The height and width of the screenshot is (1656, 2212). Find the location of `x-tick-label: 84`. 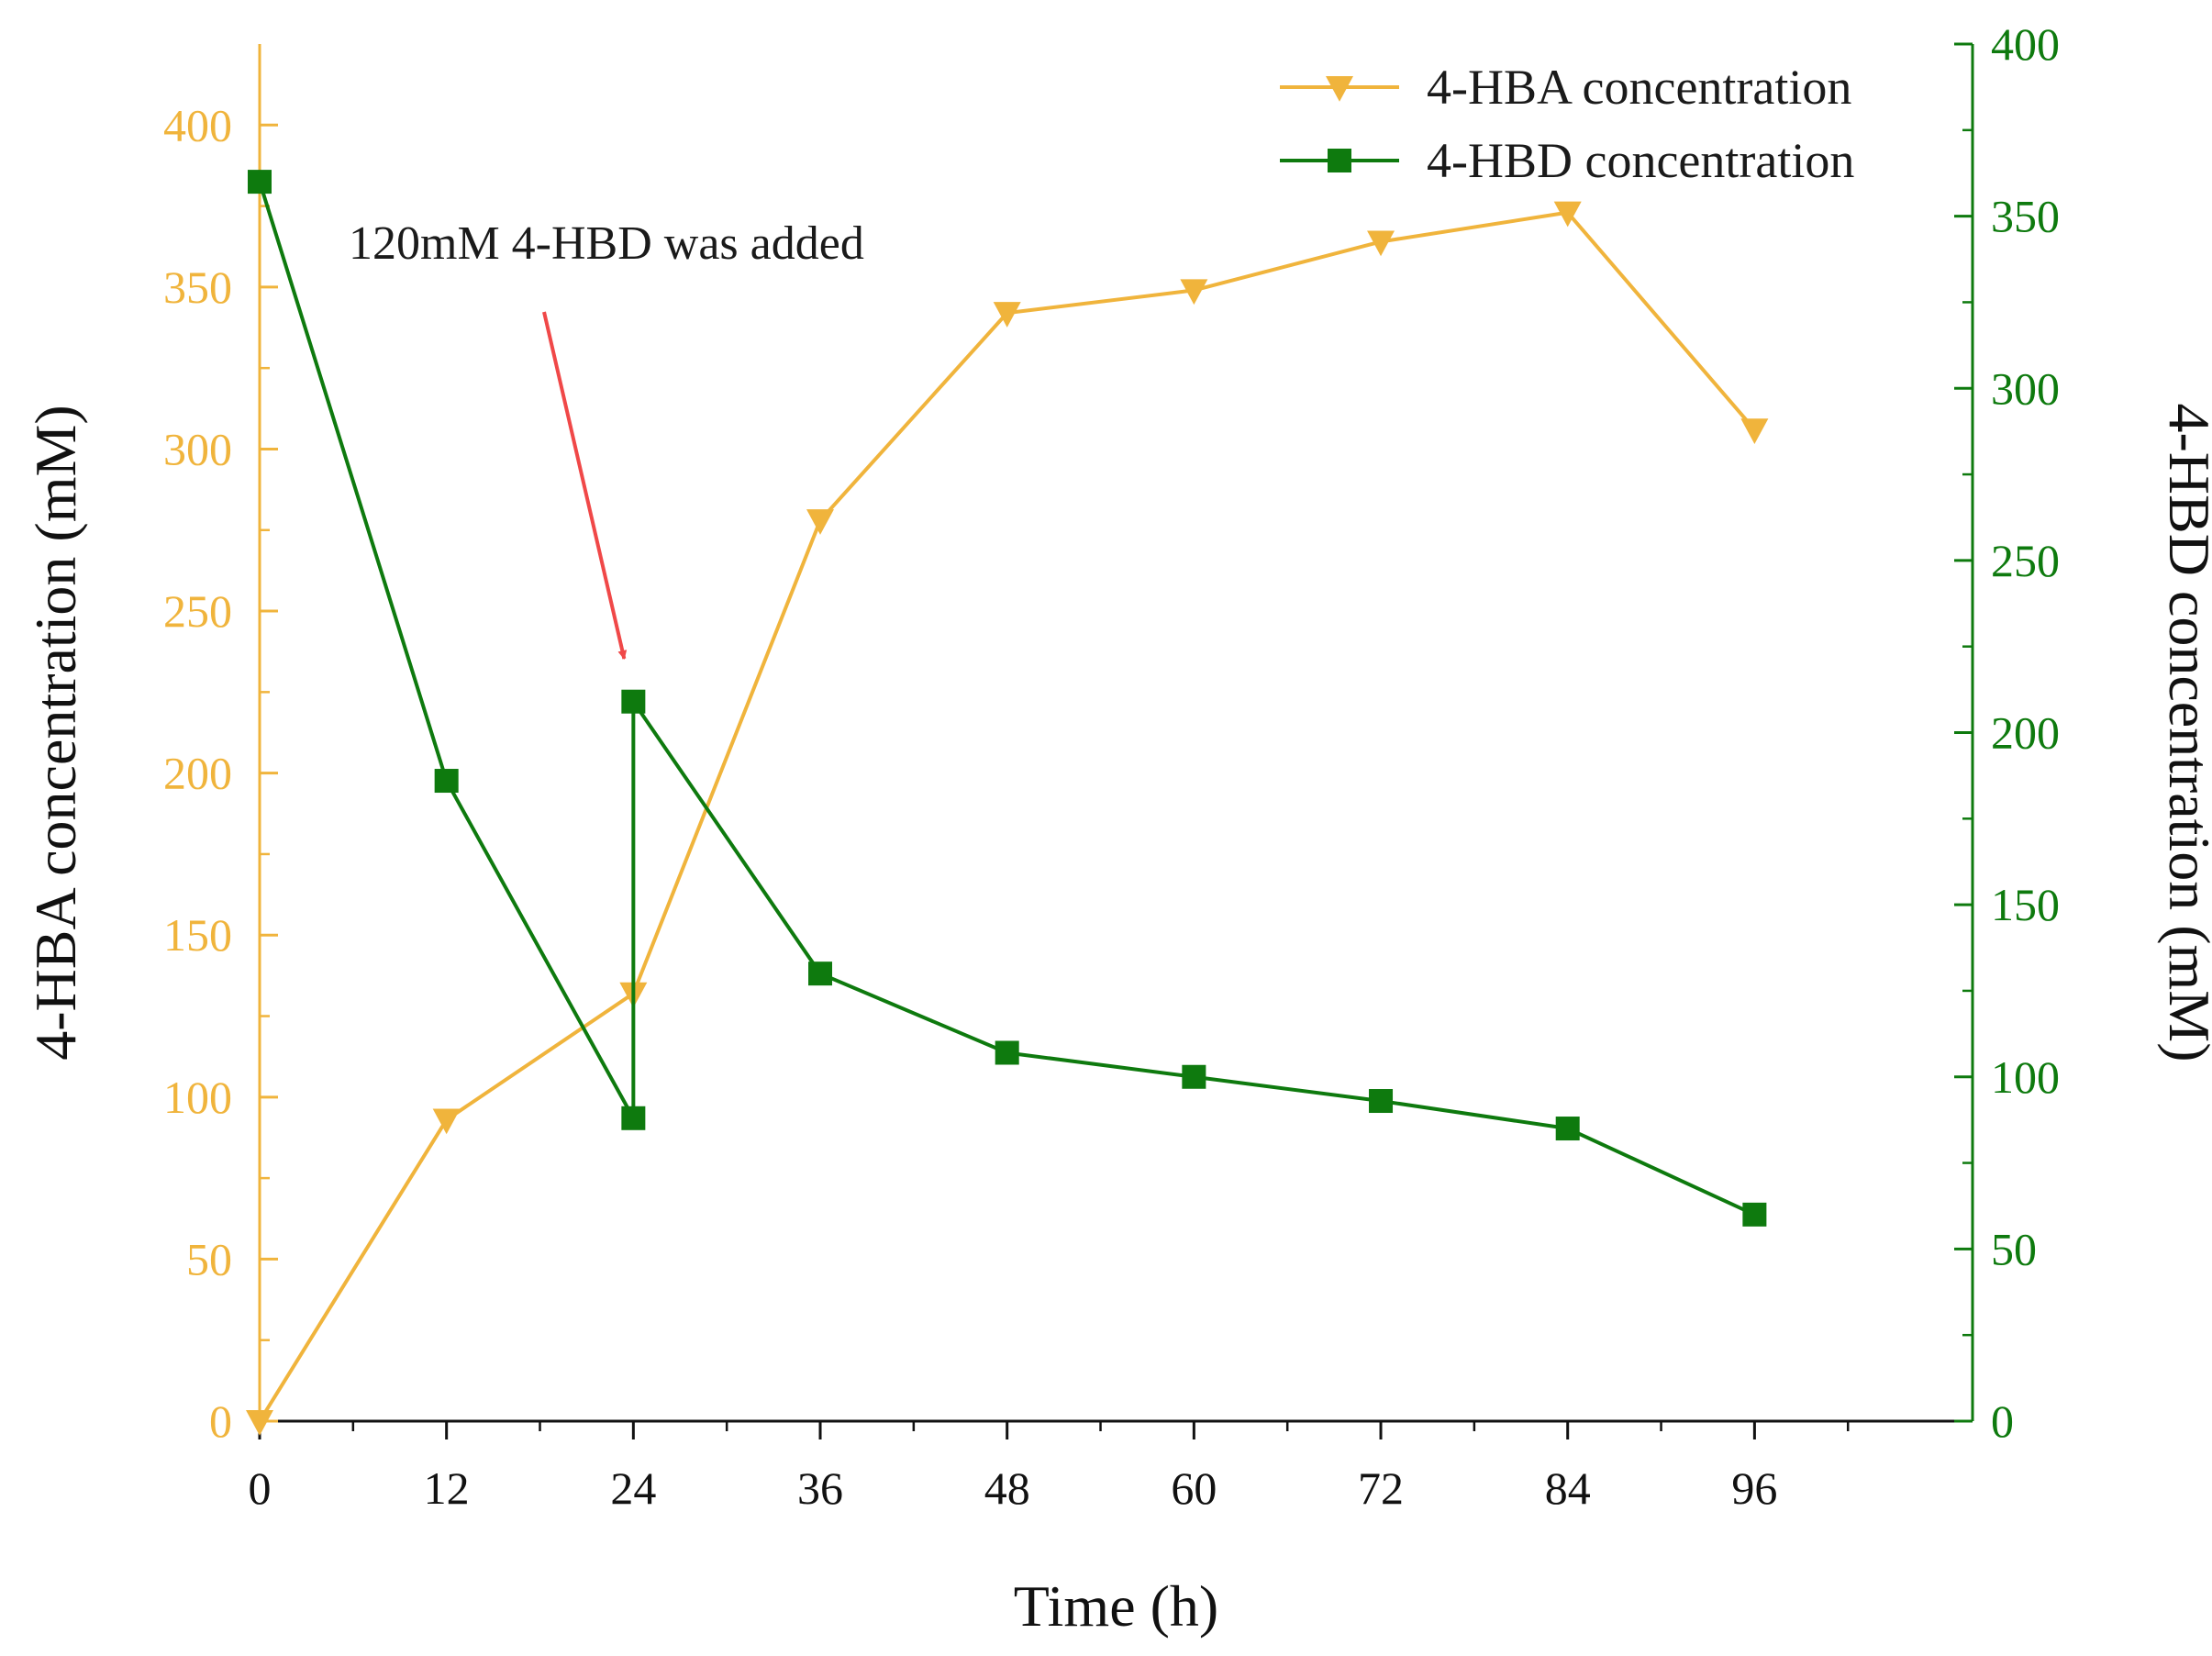

x-tick-label: 84 is located at coordinates (1568, 1488).